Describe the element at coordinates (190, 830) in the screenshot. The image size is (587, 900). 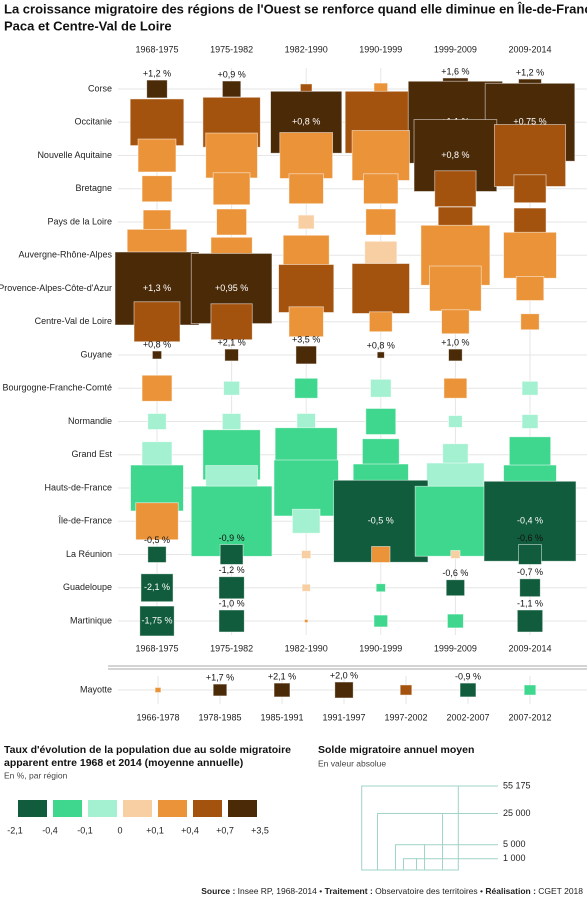
I see `legend-bound: +0,4` at that location.